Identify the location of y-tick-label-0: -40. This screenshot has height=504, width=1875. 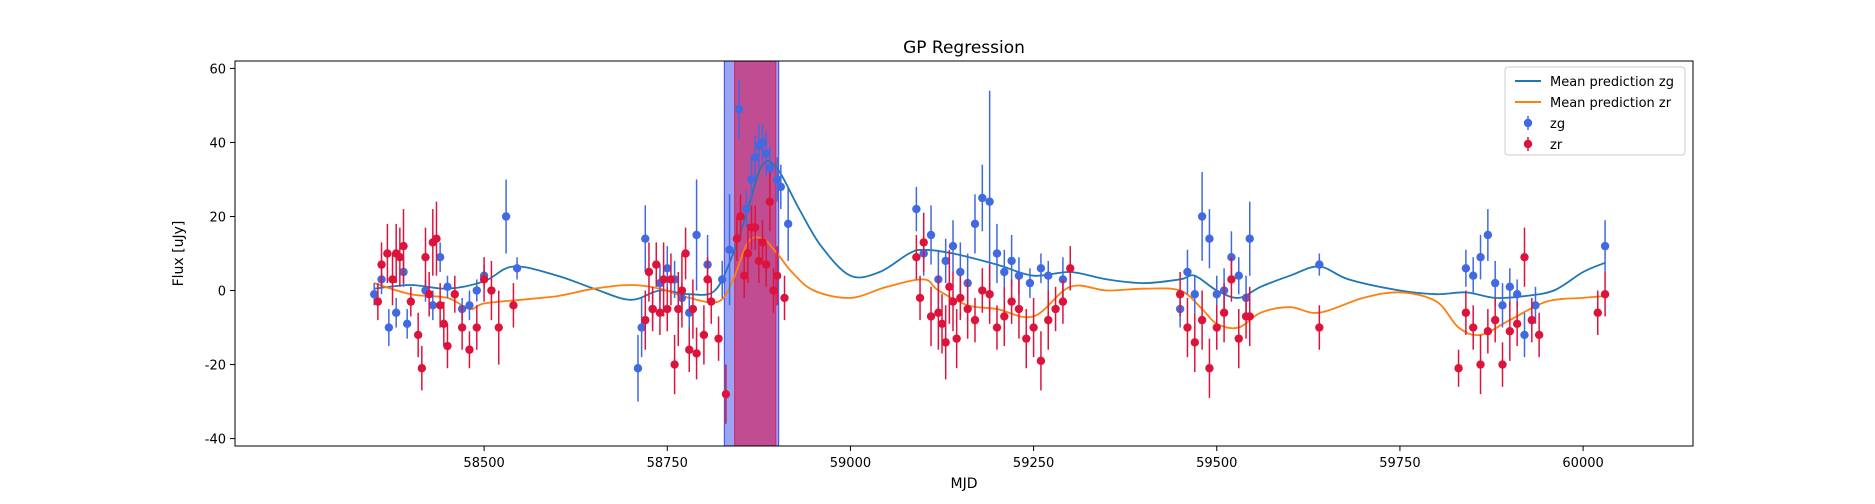
(215, 440).